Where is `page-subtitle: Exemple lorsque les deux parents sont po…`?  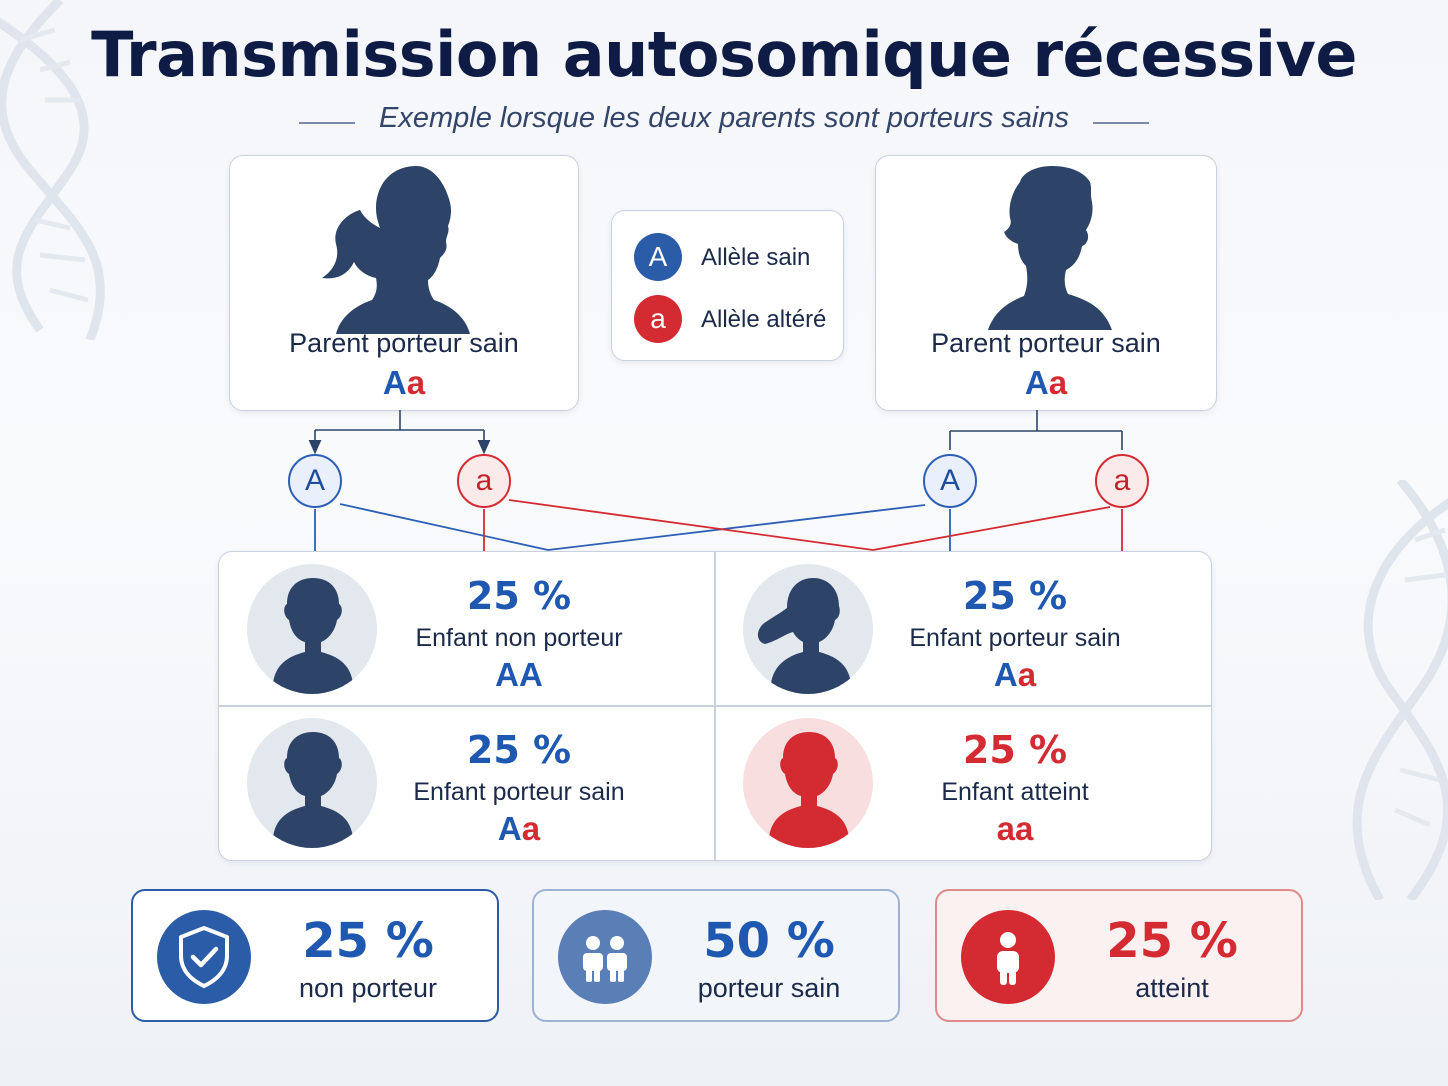 page-subtitle: Exemple lorsque les deux parents sont po… is located at coordinates (724, 118).